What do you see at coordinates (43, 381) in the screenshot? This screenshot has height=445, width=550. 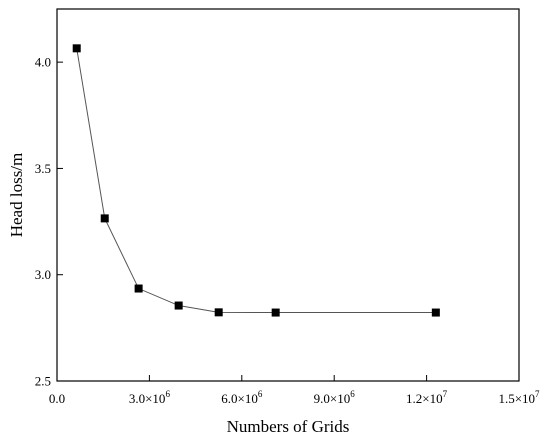 I see `y-tick-label: 2.5` at bounding box center [43, 381].